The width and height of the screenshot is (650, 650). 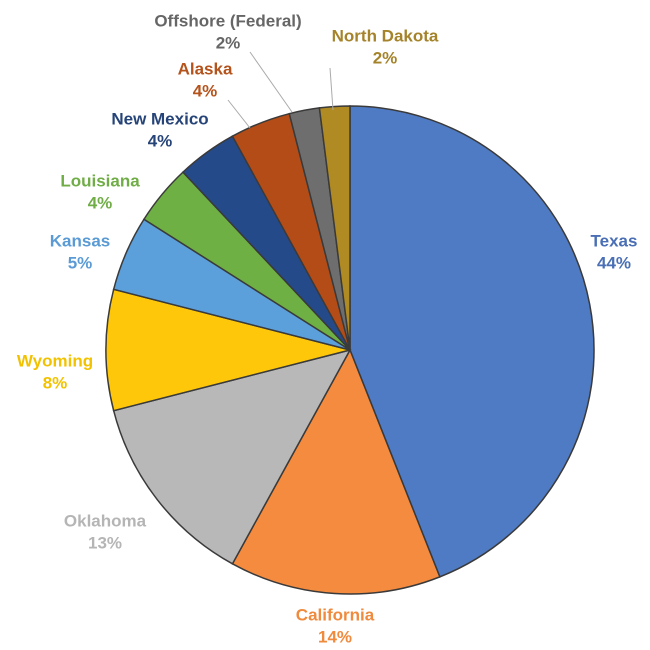 I want to click on slice-label: Texas, so click(x=614, y=240).